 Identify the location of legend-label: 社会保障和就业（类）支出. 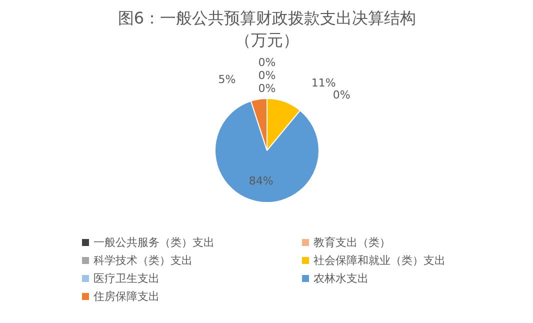
(380, 260).